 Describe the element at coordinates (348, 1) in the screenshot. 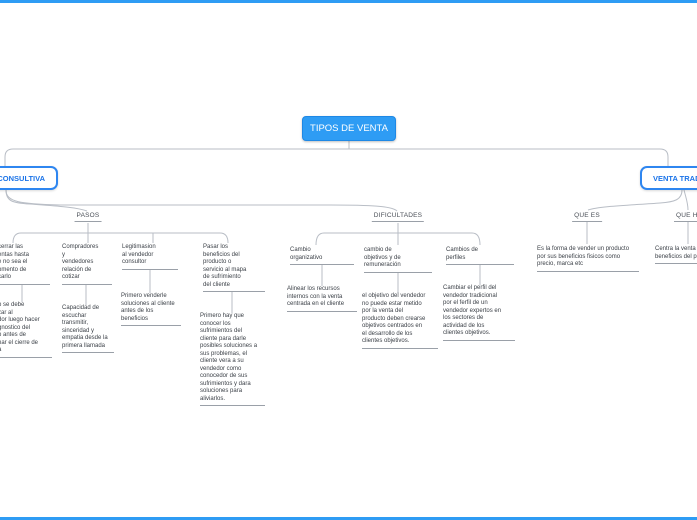

I see `window-top-border` at that location.